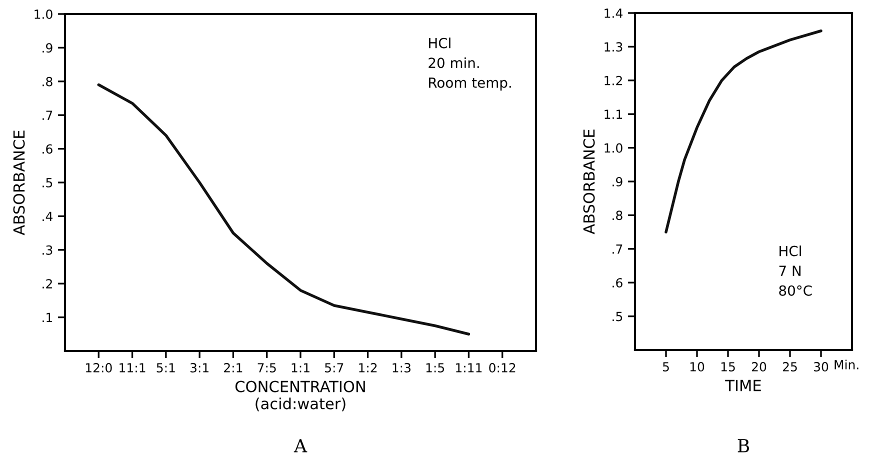 Image resolution: width=889 pixels, height=464 pixels. What do you see at coordinates (795, 271) in the screenshot?
I see `annotation: HCl 7 N 80°C` at bounding box center [795, 271].